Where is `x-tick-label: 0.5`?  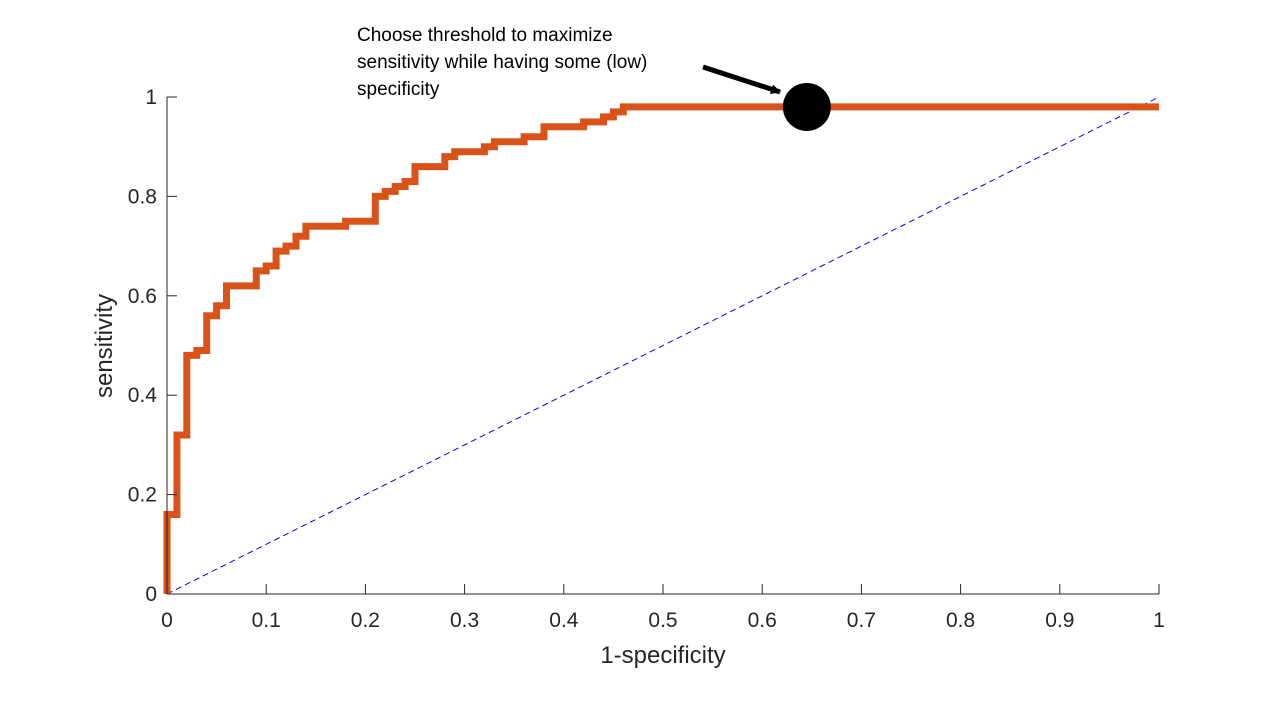
x-tick-label: 0.5 is located at coordinates (662, 620).